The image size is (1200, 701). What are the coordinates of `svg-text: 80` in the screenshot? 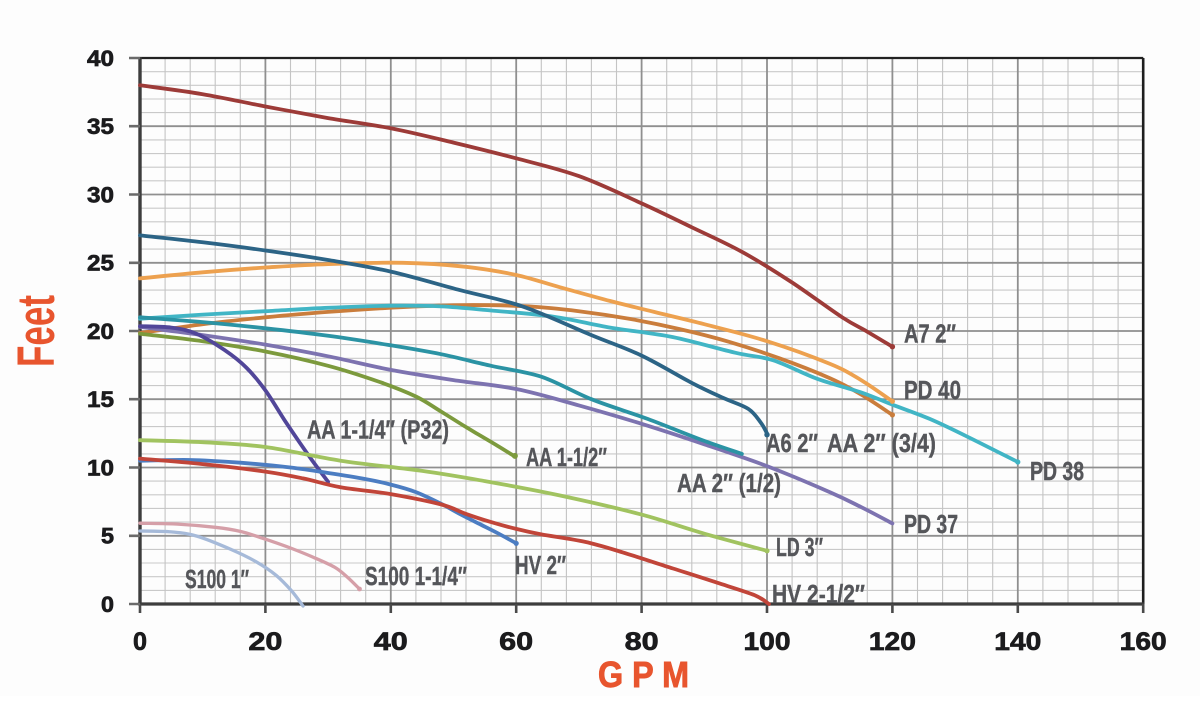 It's located at (642, 642).